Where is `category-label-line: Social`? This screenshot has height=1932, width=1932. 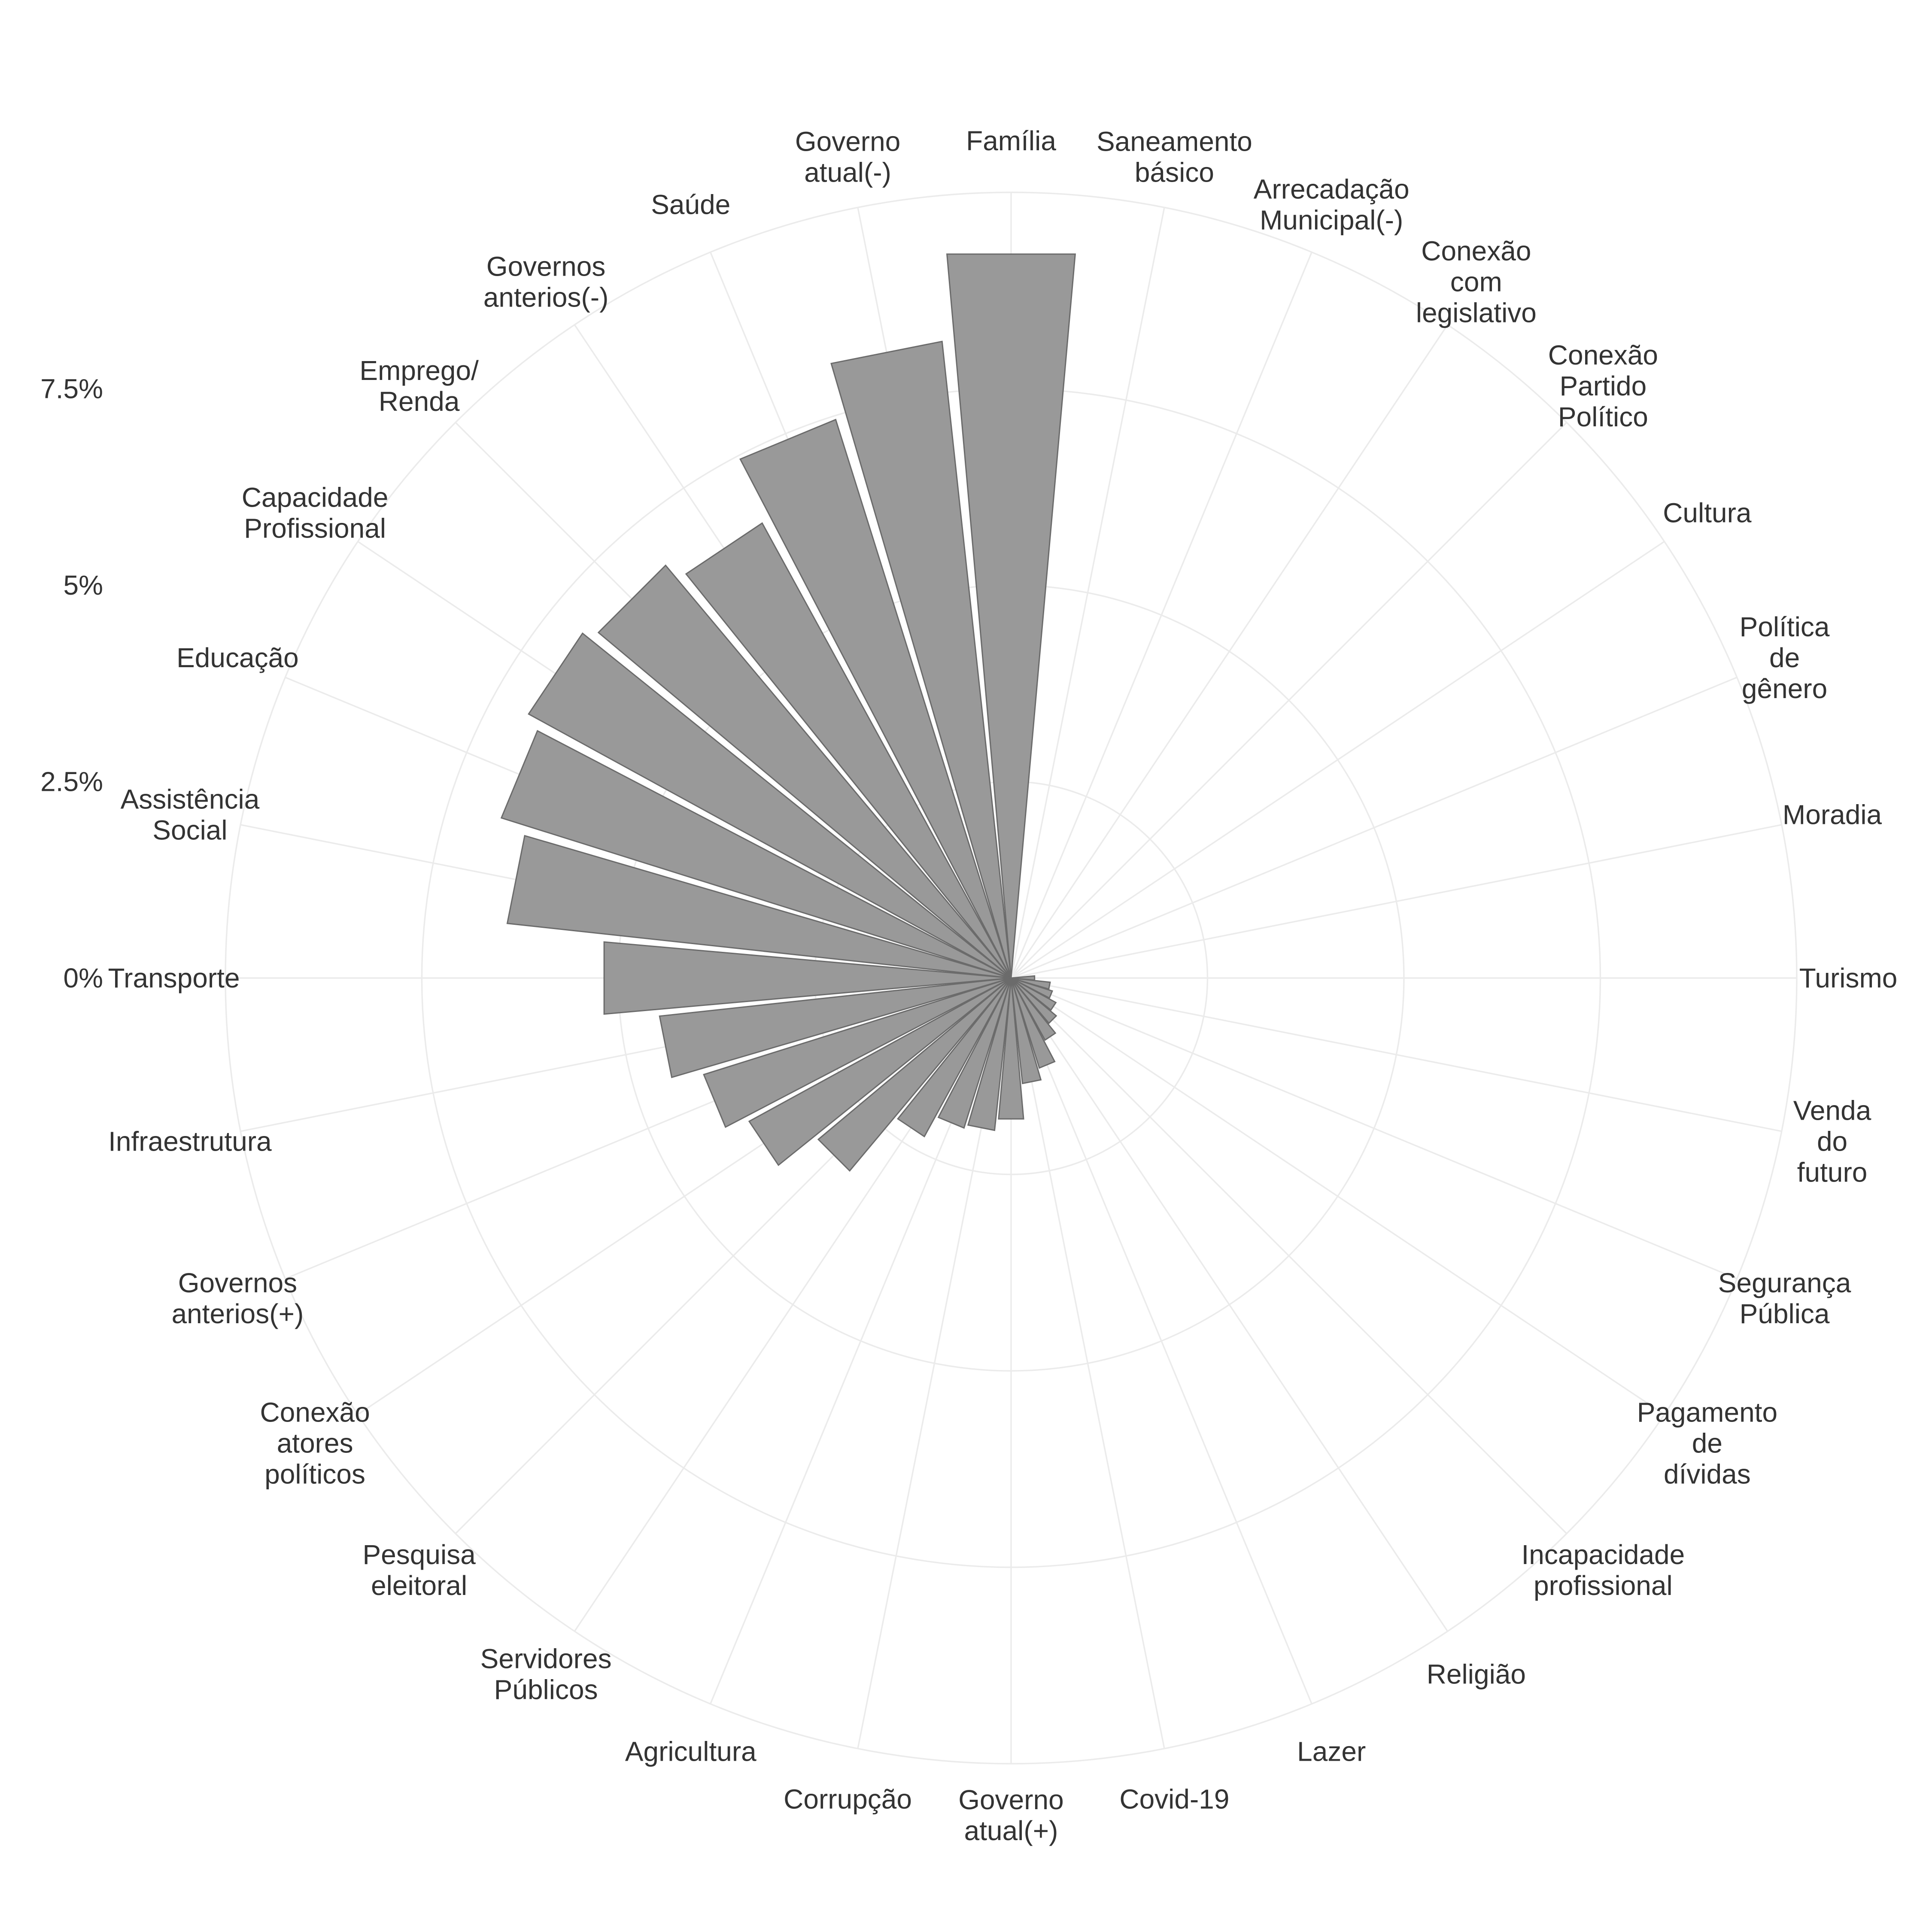 category-label-line: Social is located at coordinates (190, 830).